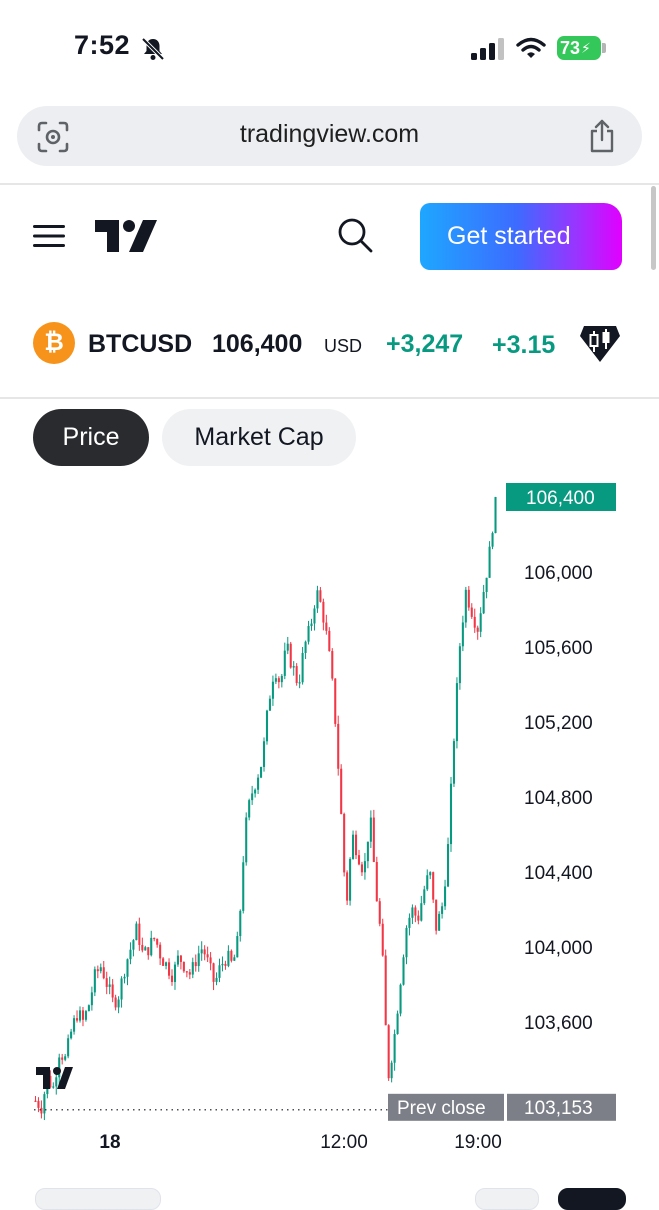 Image resolution: width=659 pixels, height=1210 pixels. Describe the element at coordinates (558, 573) in the screenshot. I see `y-tick-label: 106,000` at that location.